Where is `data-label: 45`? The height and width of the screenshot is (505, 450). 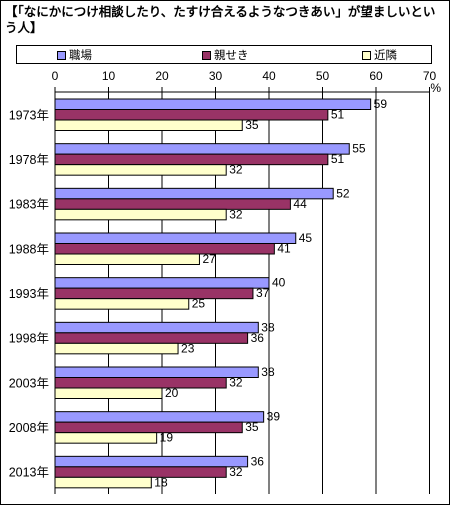
data-label: 45 is located at coordinates (306, 238).